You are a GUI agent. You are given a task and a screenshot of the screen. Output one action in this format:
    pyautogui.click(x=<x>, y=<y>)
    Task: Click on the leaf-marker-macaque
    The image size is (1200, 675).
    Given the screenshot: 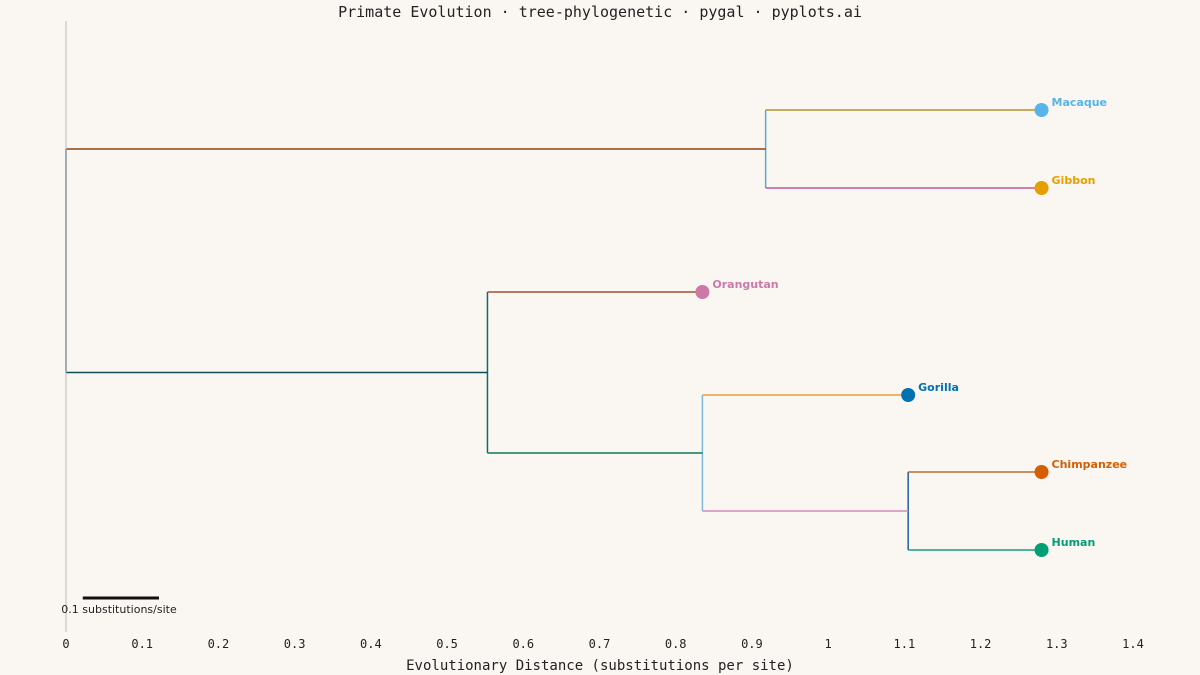 What is the action you would take?
    pyautogui.click(x=1041, y=110)
    